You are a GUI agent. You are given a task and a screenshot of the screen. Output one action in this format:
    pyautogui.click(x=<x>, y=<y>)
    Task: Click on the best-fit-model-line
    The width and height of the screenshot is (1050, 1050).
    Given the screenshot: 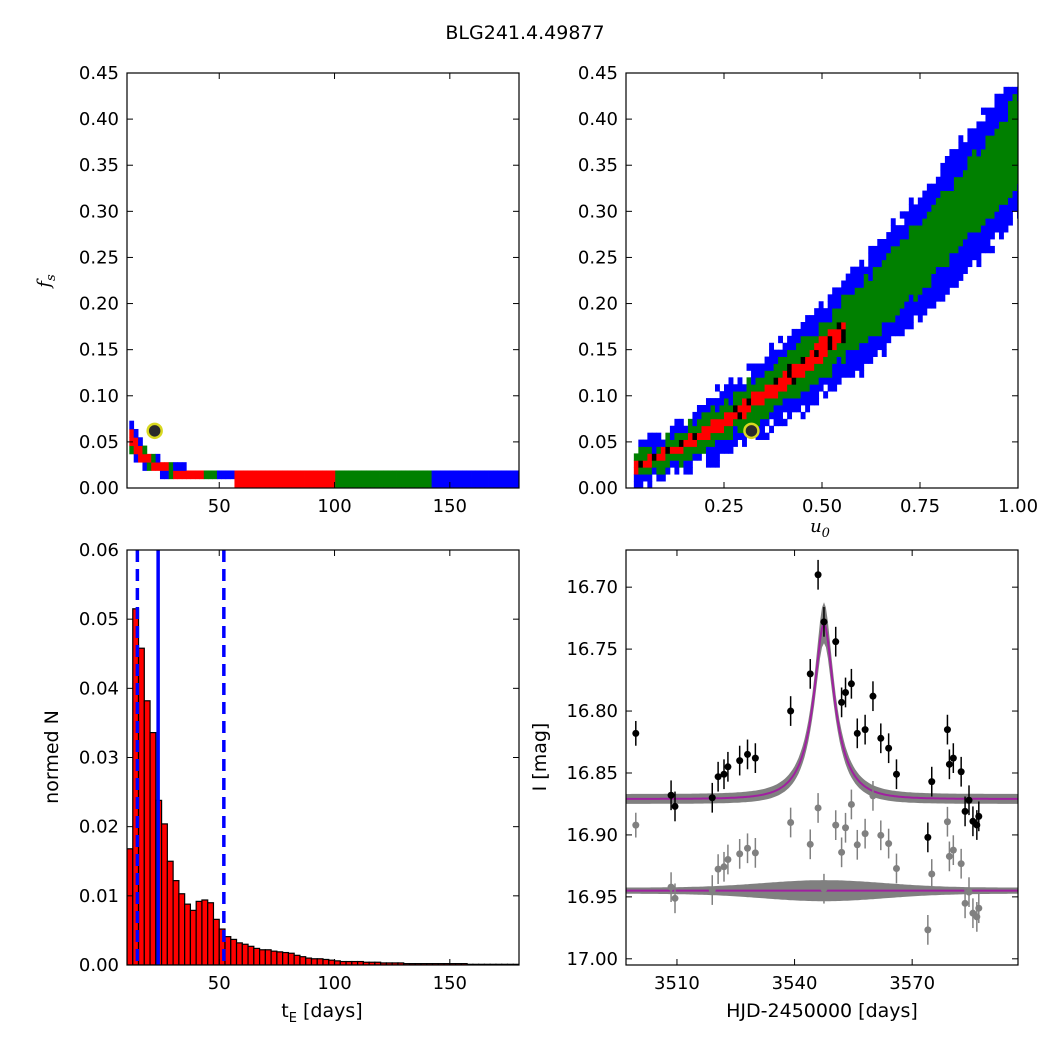 What is the action you would take?
    pyautogui.click(x=822, y=711)
    